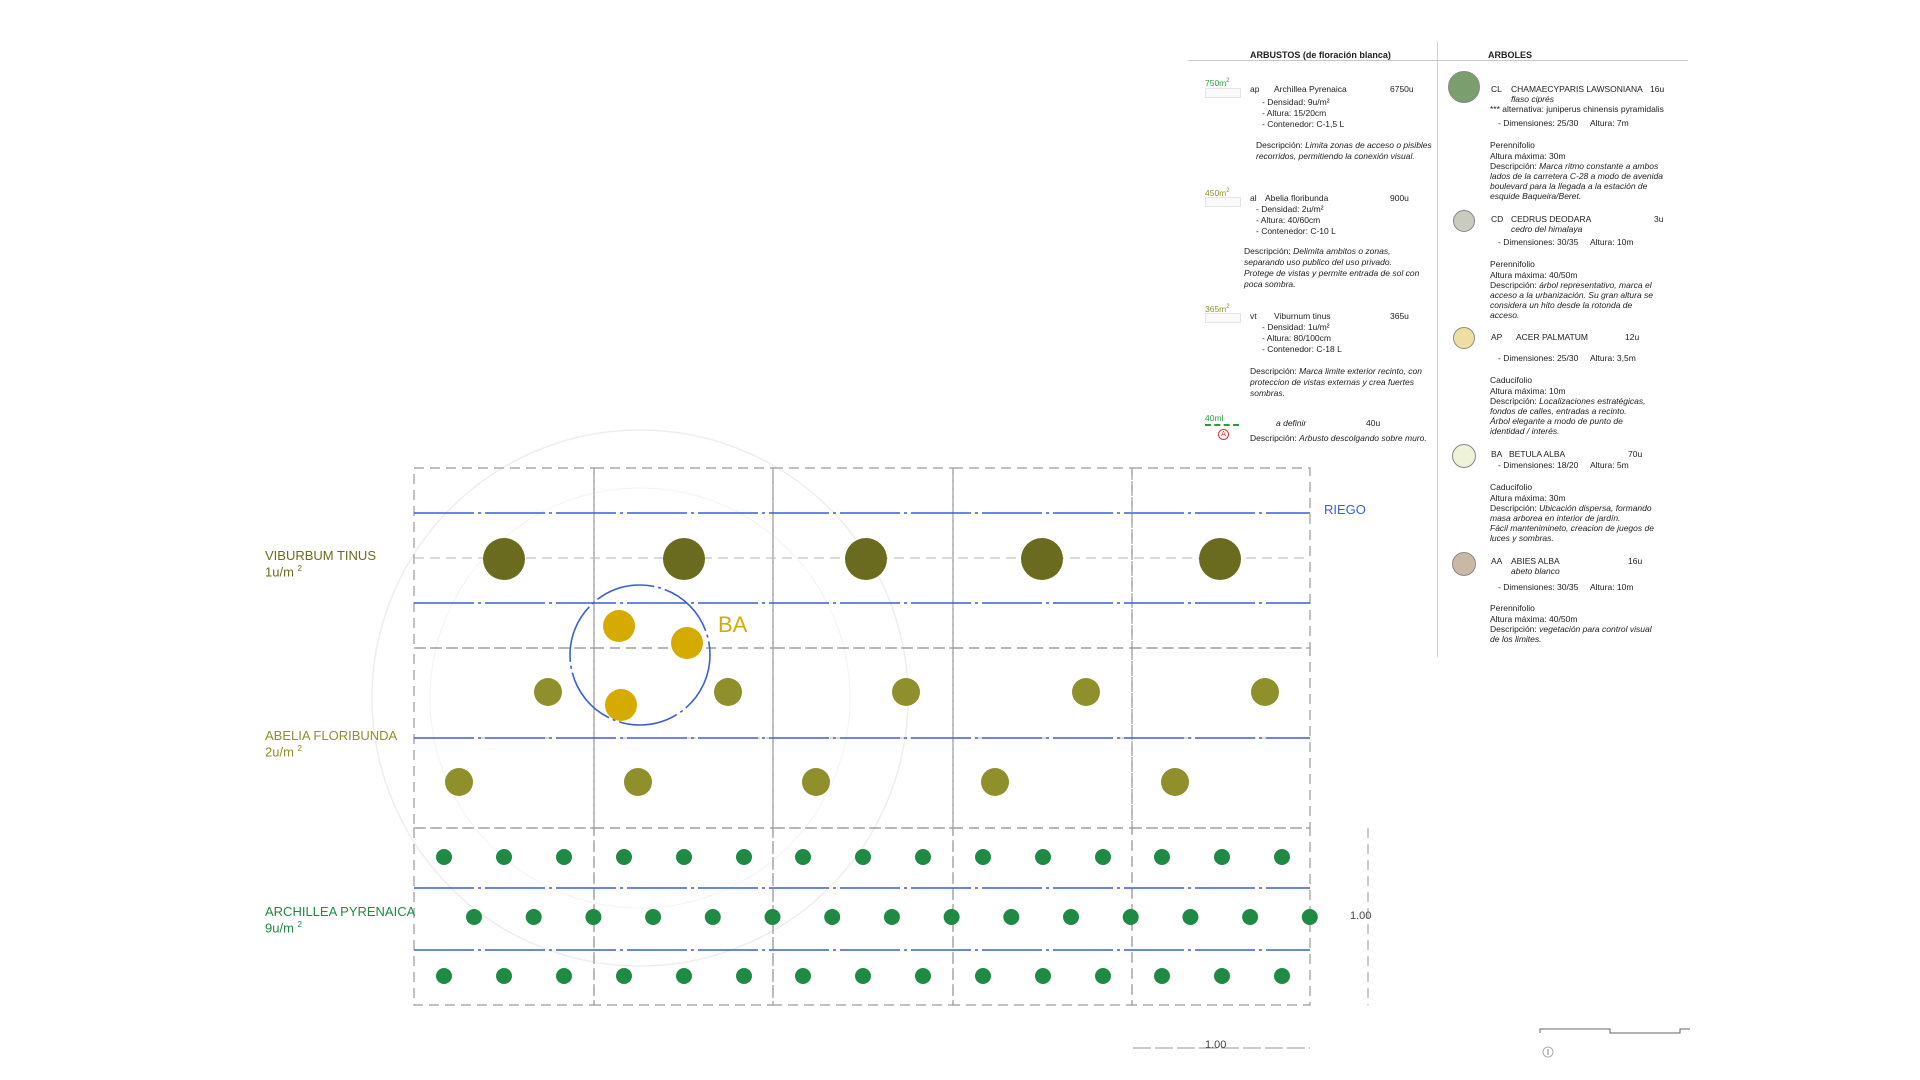 The height and width of the screenshot is (1080, 1920). What do you see at coordinates (1320, 55) in the screenshot?
I see `shrubs-header: ARBUSTOS (de floración blanca)` at bounding box center [1320, 55].